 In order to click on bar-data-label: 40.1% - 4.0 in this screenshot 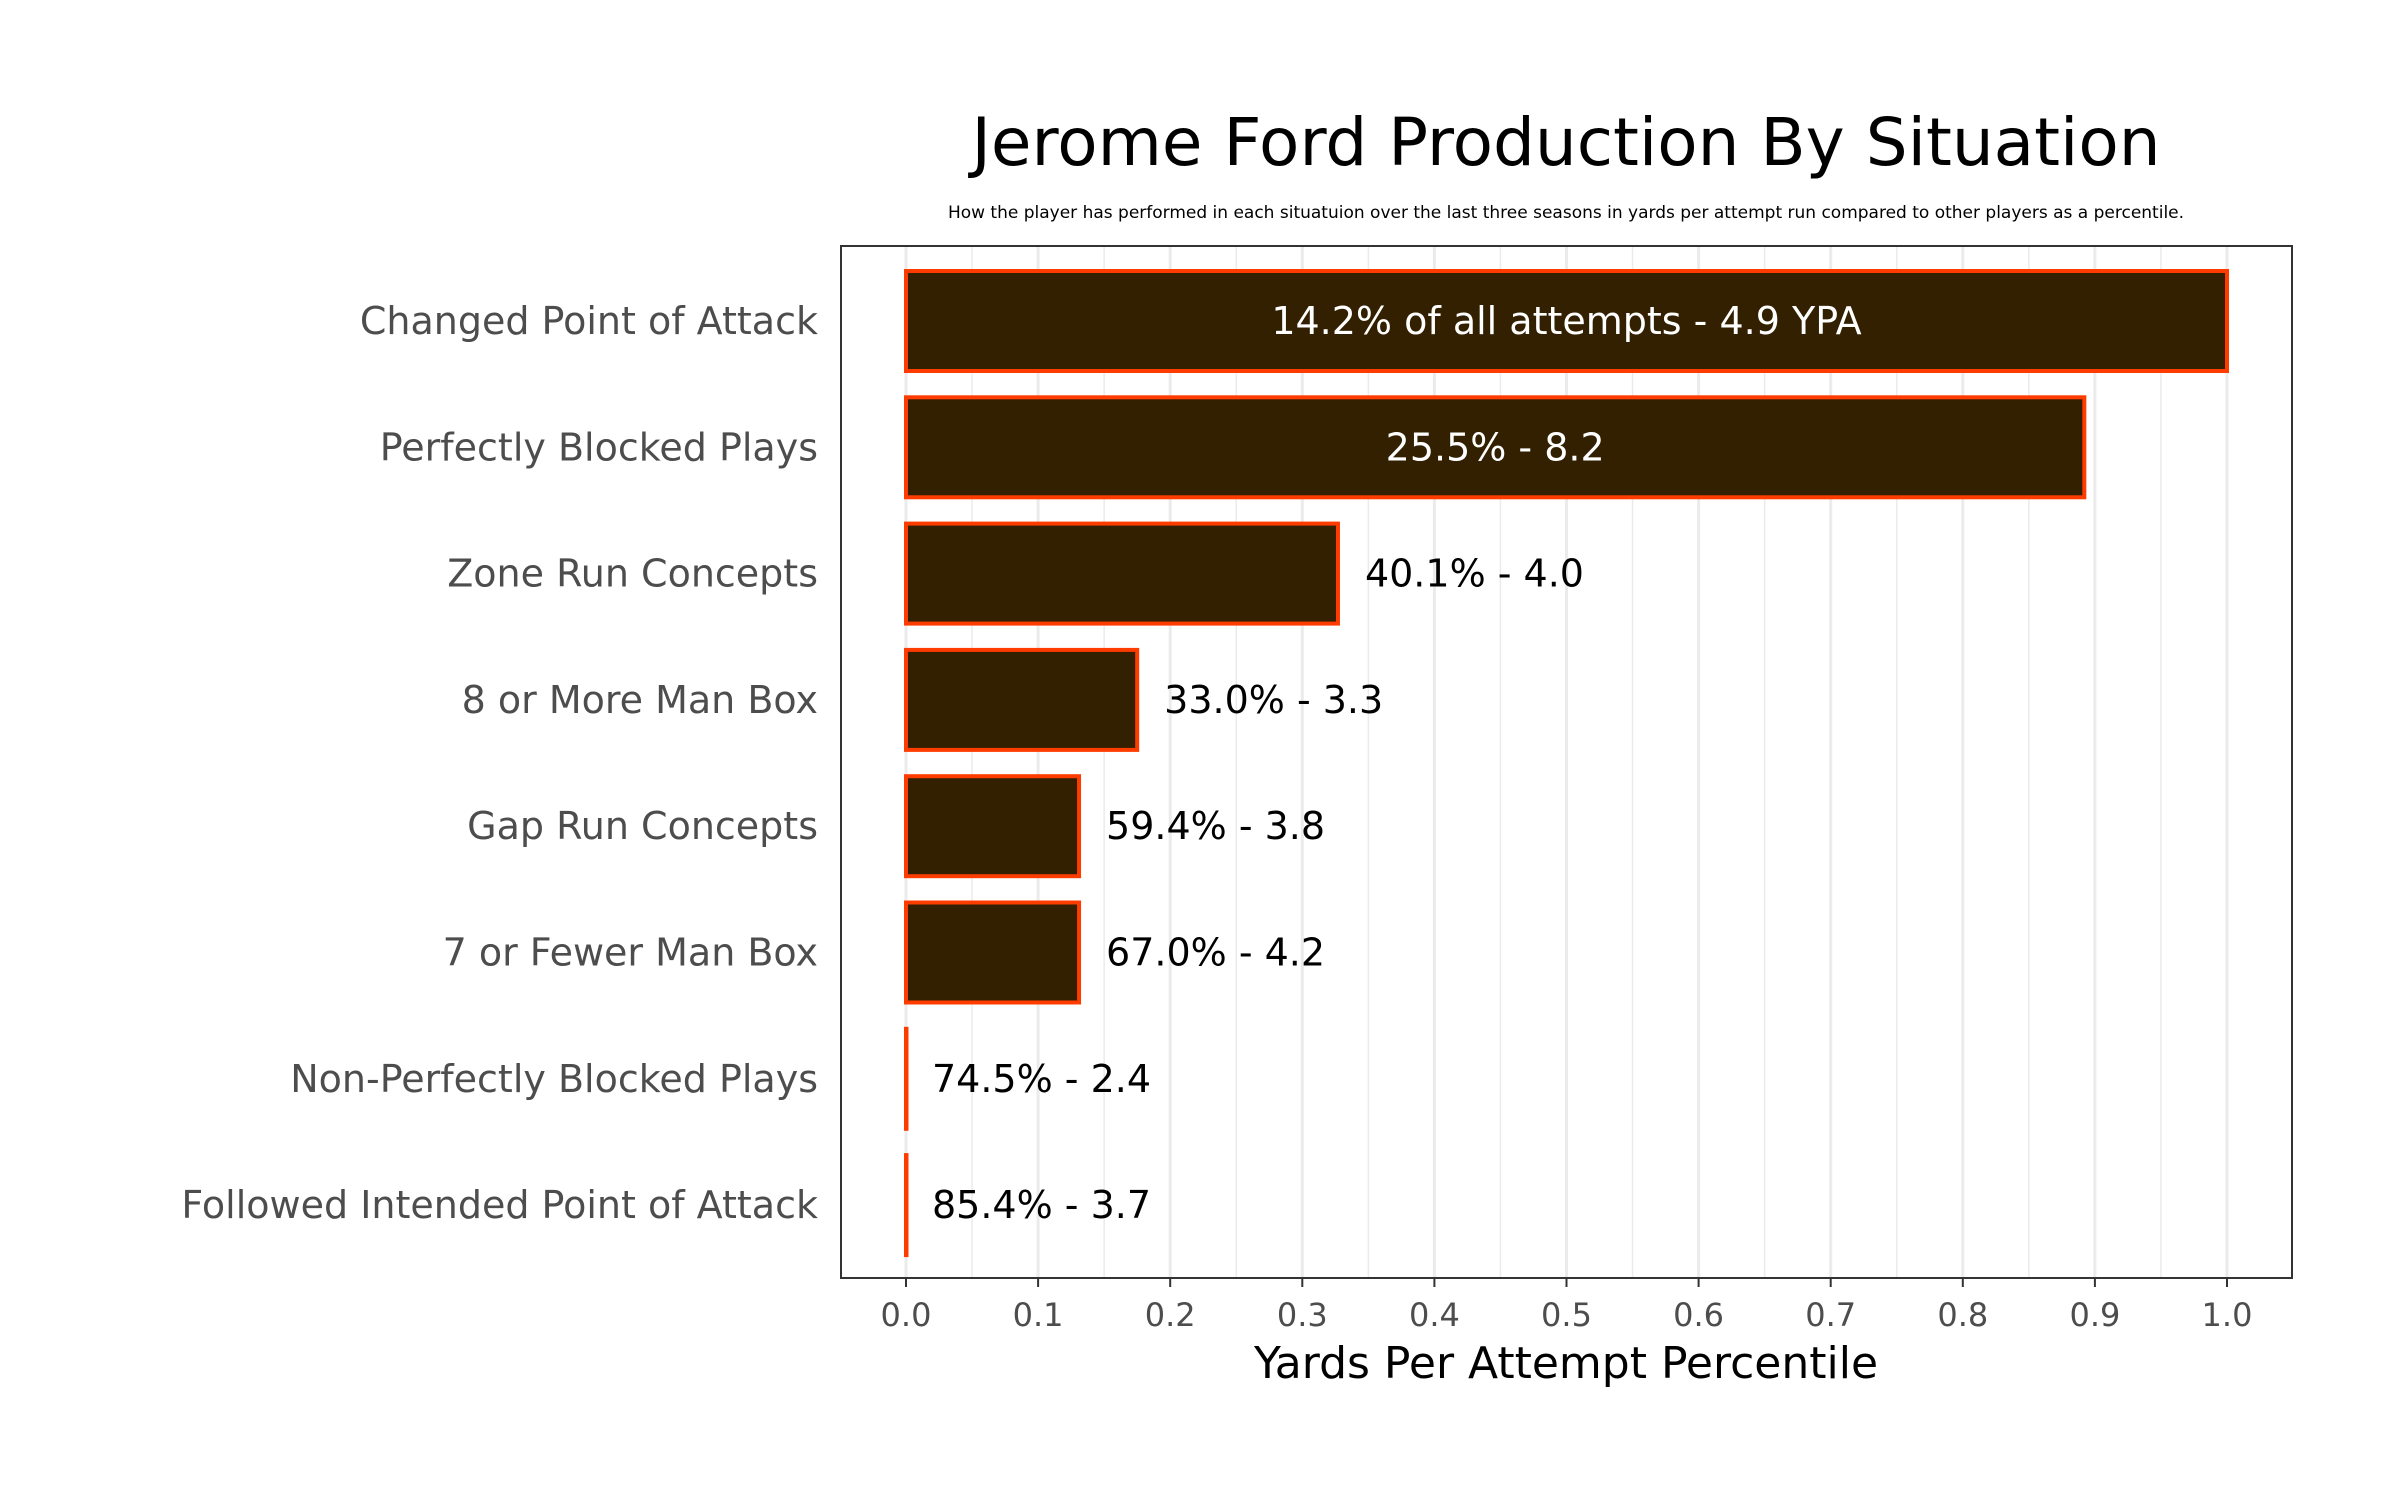, I will do `click(1474, 574)`.